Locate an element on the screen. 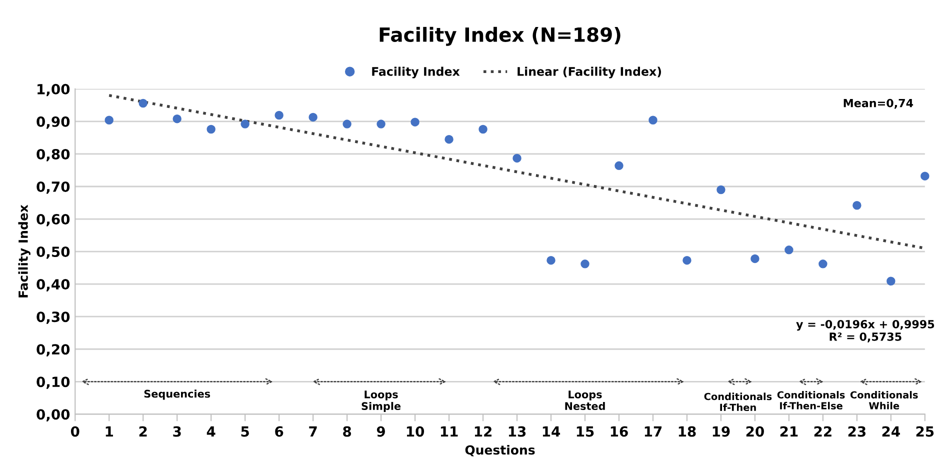 This screenshot has width=939, height=468. x-tick-label: 12 is located at coordinates (483, 431).